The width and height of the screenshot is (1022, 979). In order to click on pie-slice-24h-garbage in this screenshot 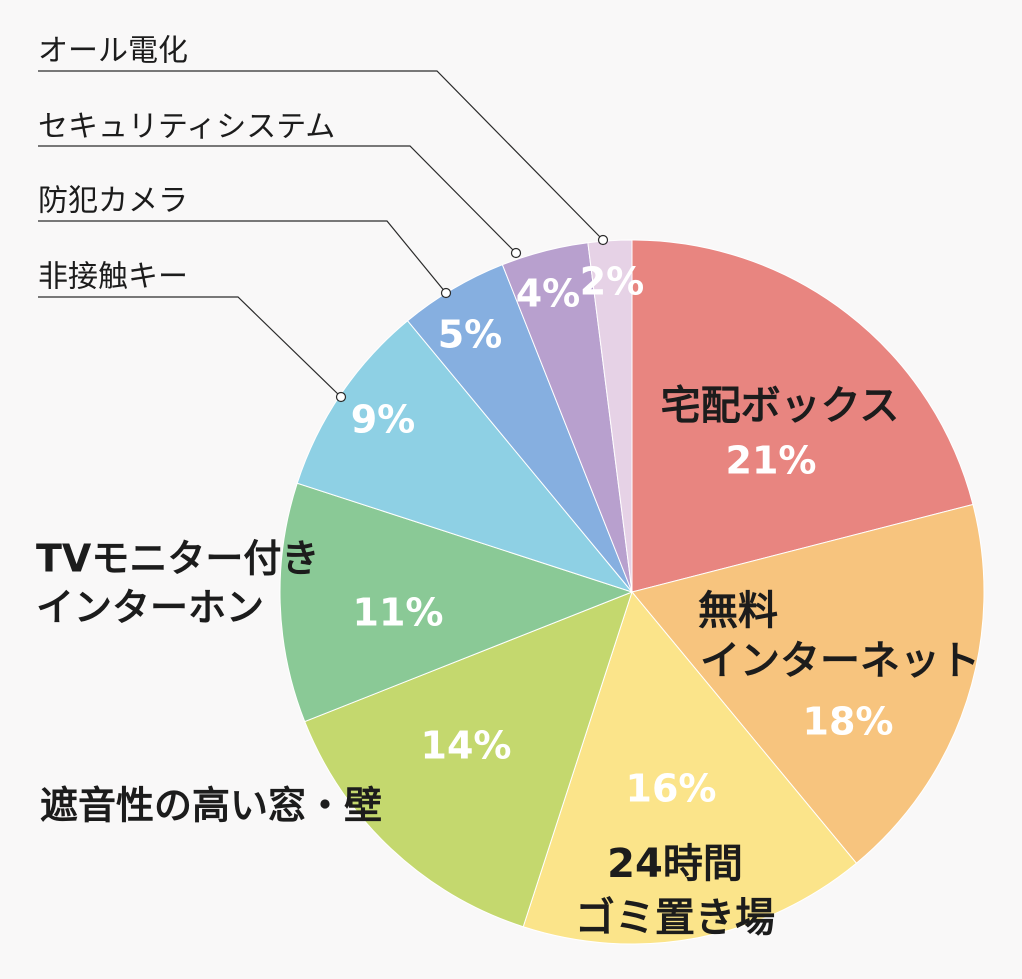, I will do `click(690, 767)`.